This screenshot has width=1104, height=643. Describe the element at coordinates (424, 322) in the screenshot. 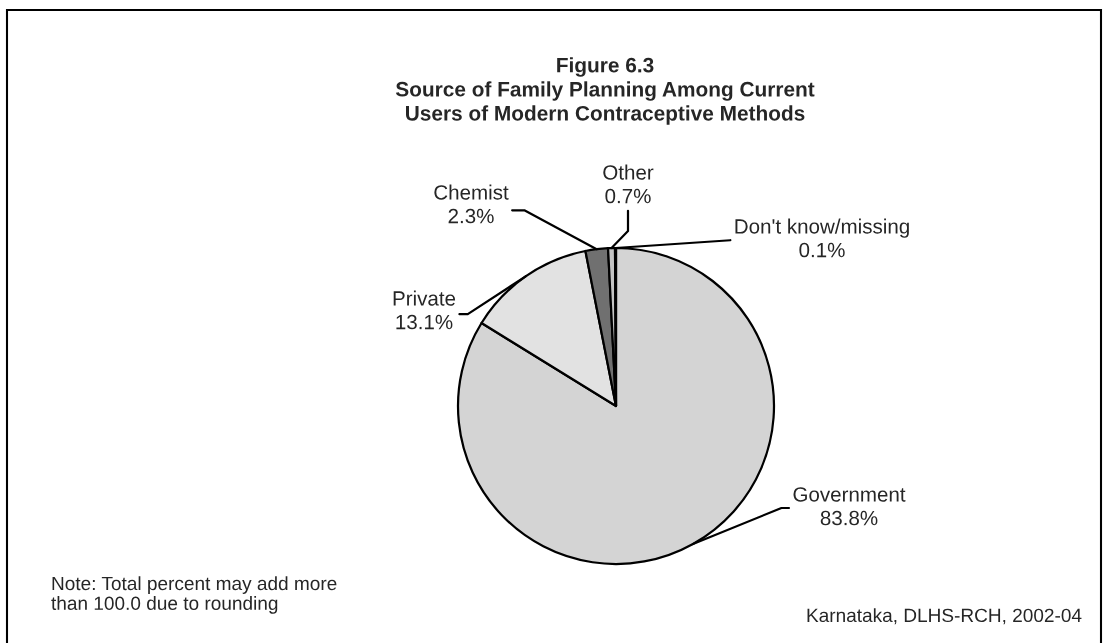

I see `data-label: 13.1%` at that location.